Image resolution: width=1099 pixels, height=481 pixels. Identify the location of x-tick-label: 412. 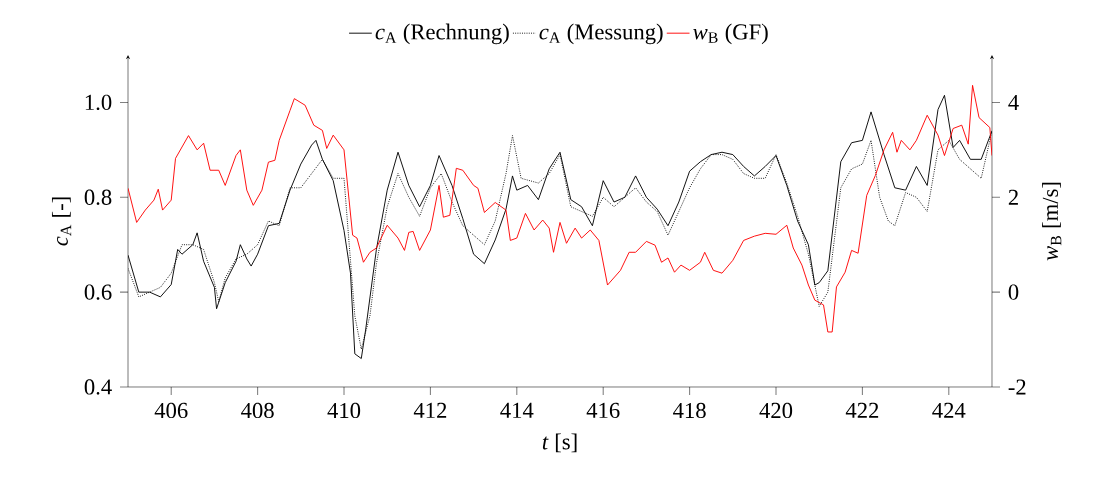
(430, 410).